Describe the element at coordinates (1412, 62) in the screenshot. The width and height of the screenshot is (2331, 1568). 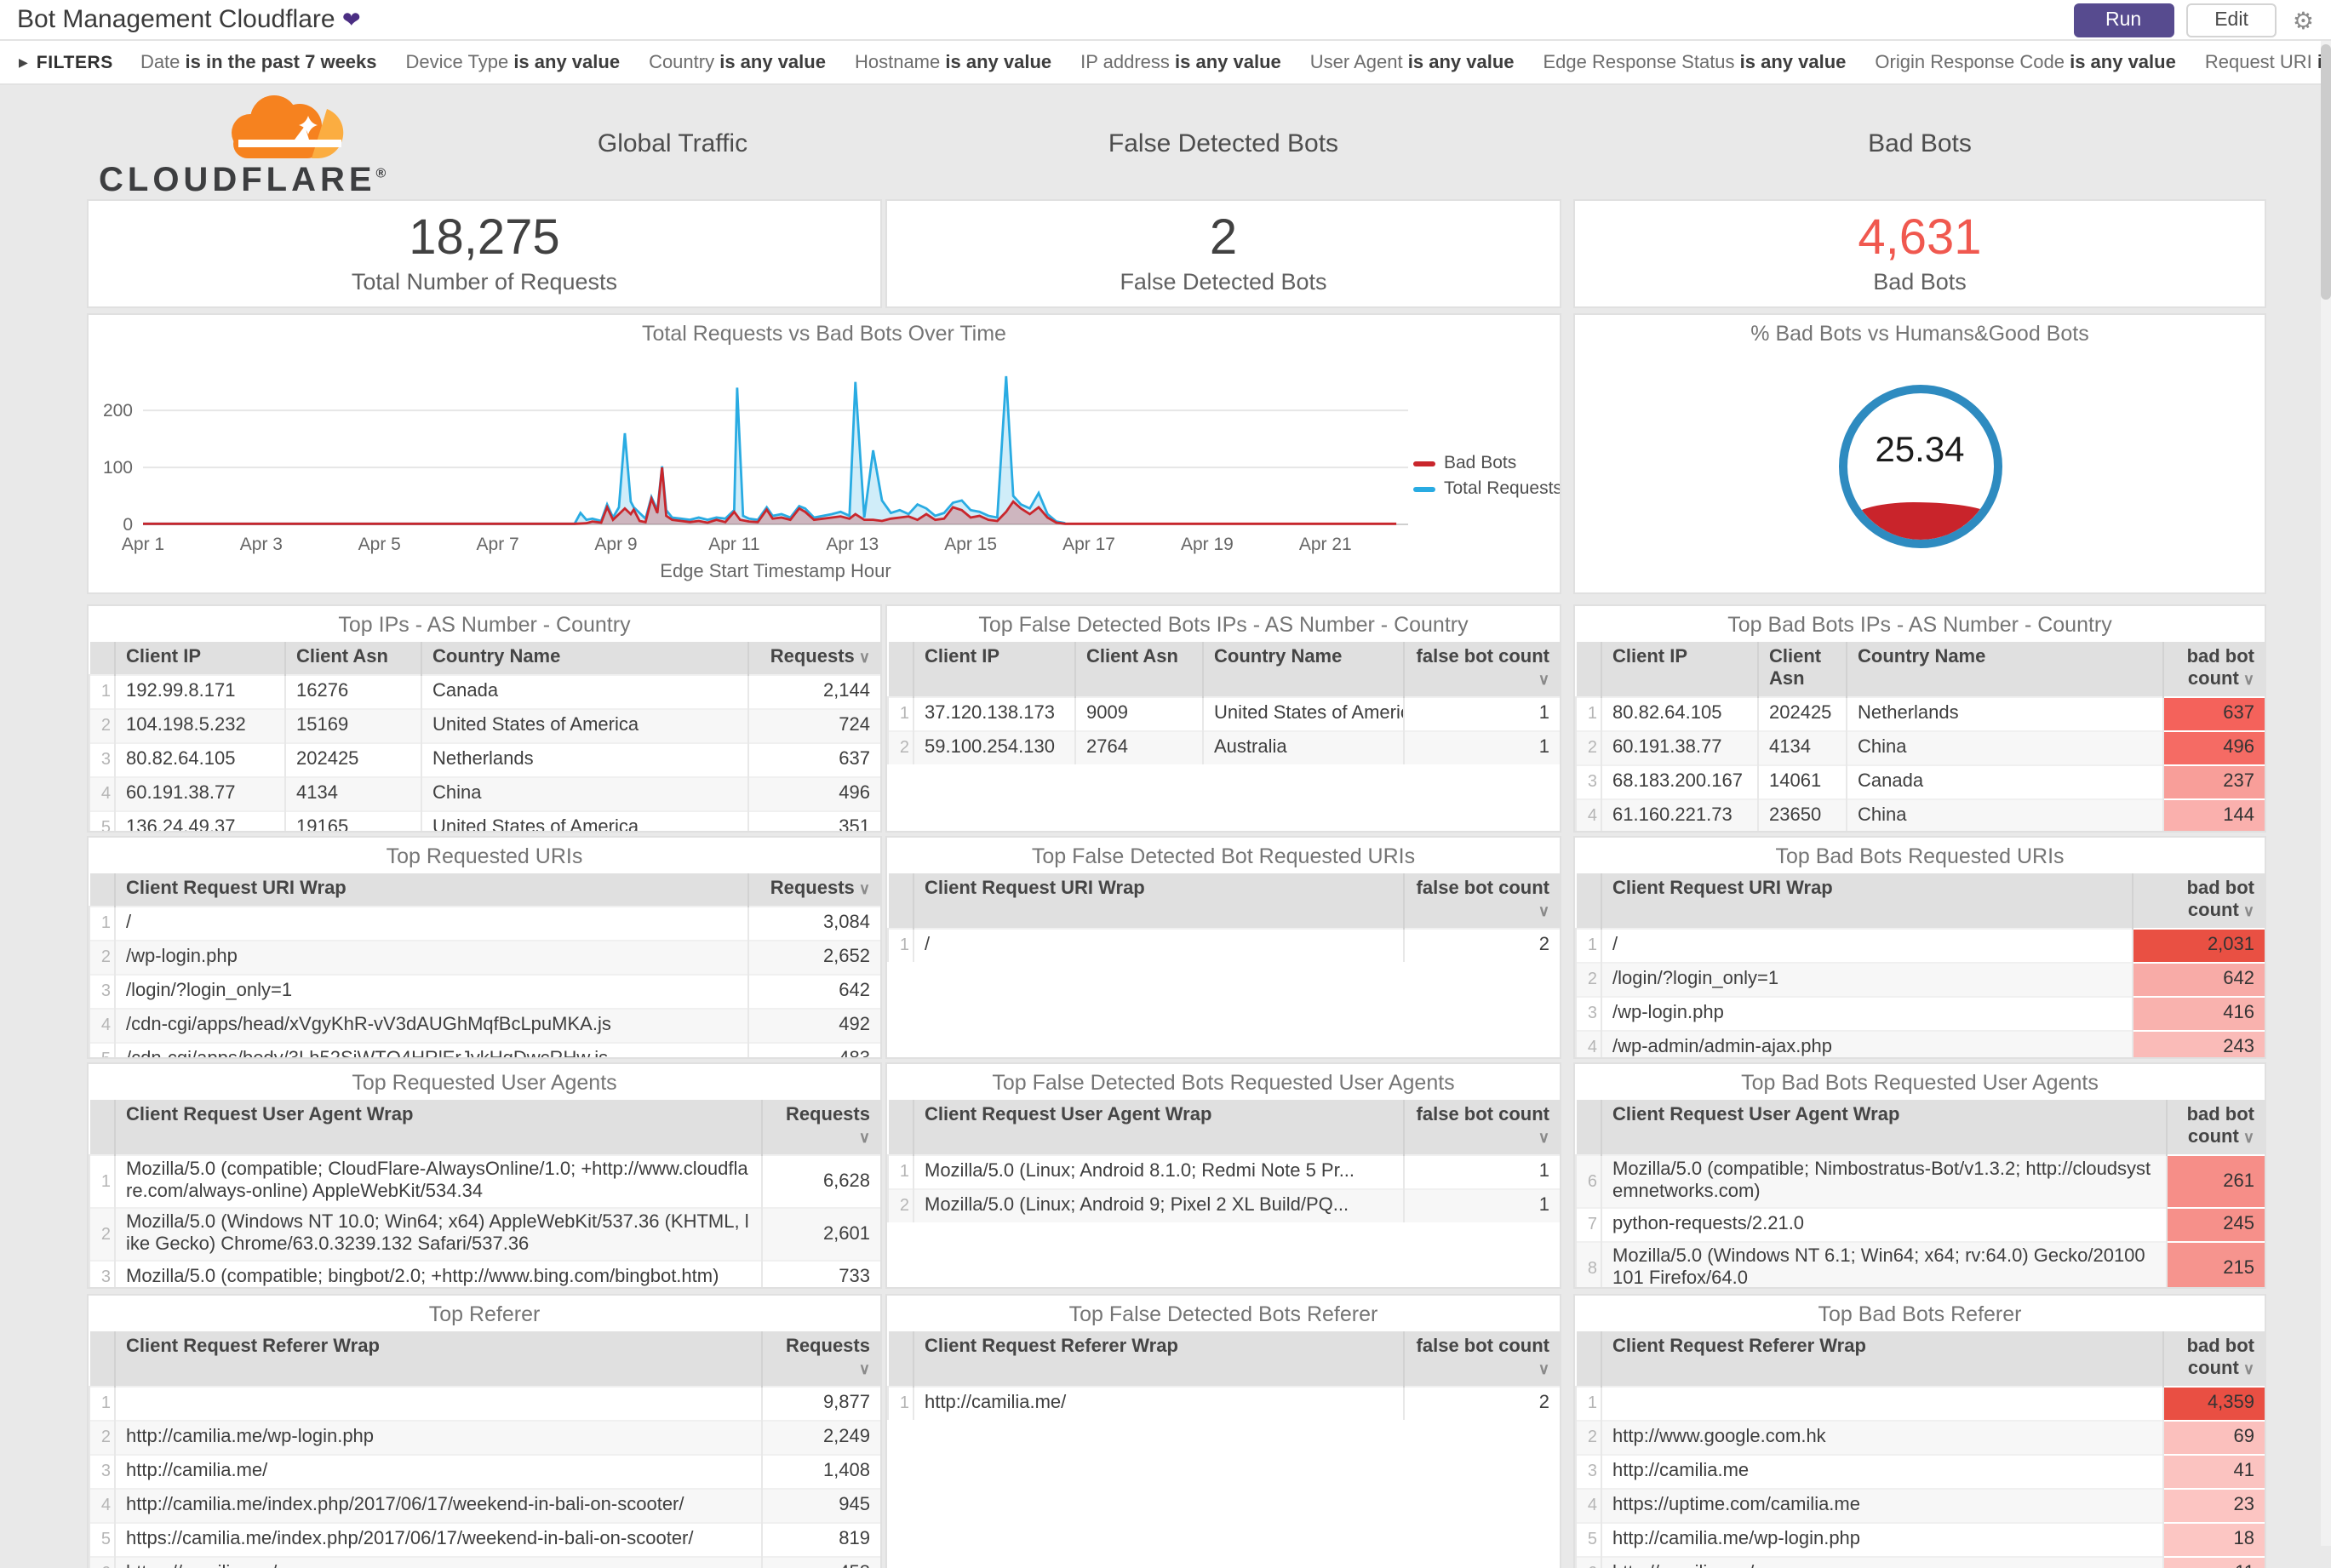
I see `filter-user-agent: User Agent is any value` at that location.